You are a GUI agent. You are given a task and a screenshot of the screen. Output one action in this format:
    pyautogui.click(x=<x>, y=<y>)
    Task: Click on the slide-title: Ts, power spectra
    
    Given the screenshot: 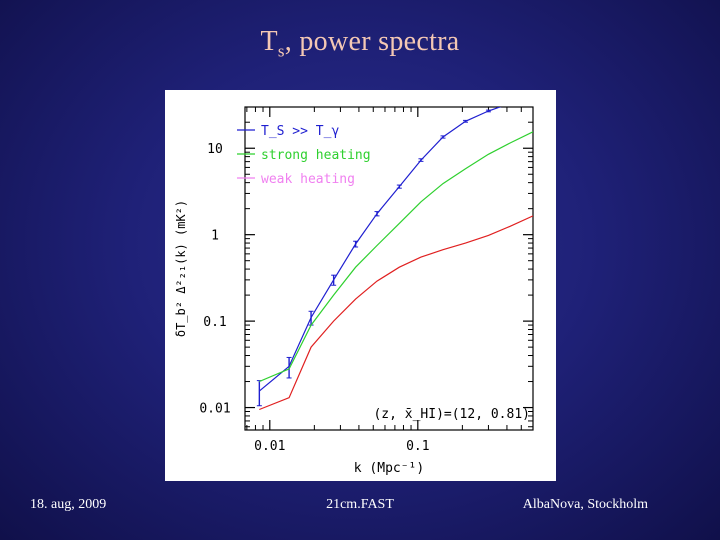 What is the action you would take?
    pyautogui.click(x=360, y=43)
    